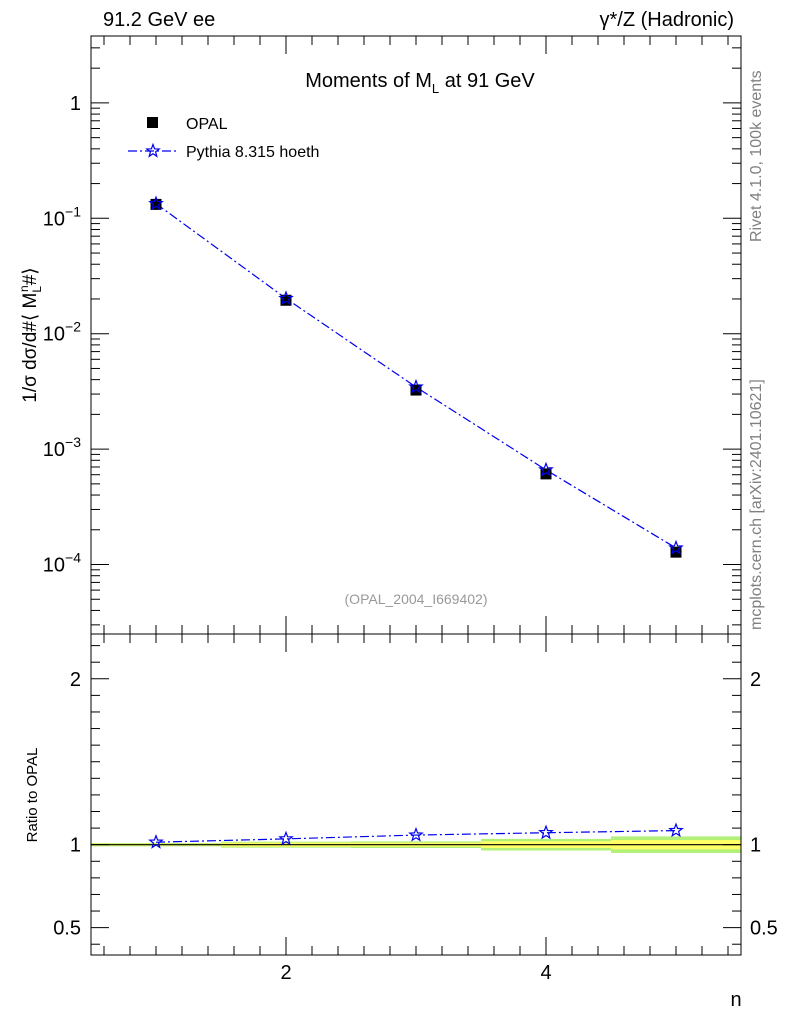 This screenshot has width=786, height=1024. Describe the element at coordinates (75, 104) in the screenshot. I see `y-tick-label: 1` at that location.